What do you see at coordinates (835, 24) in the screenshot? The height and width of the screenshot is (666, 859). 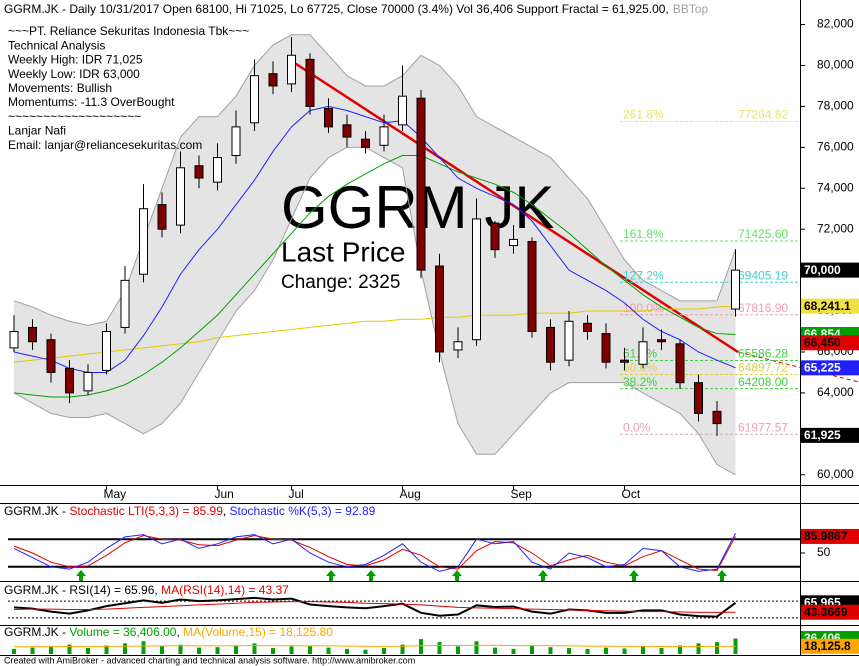 I see `y-tick-label: 82,000` at bounding box center [835, 24].